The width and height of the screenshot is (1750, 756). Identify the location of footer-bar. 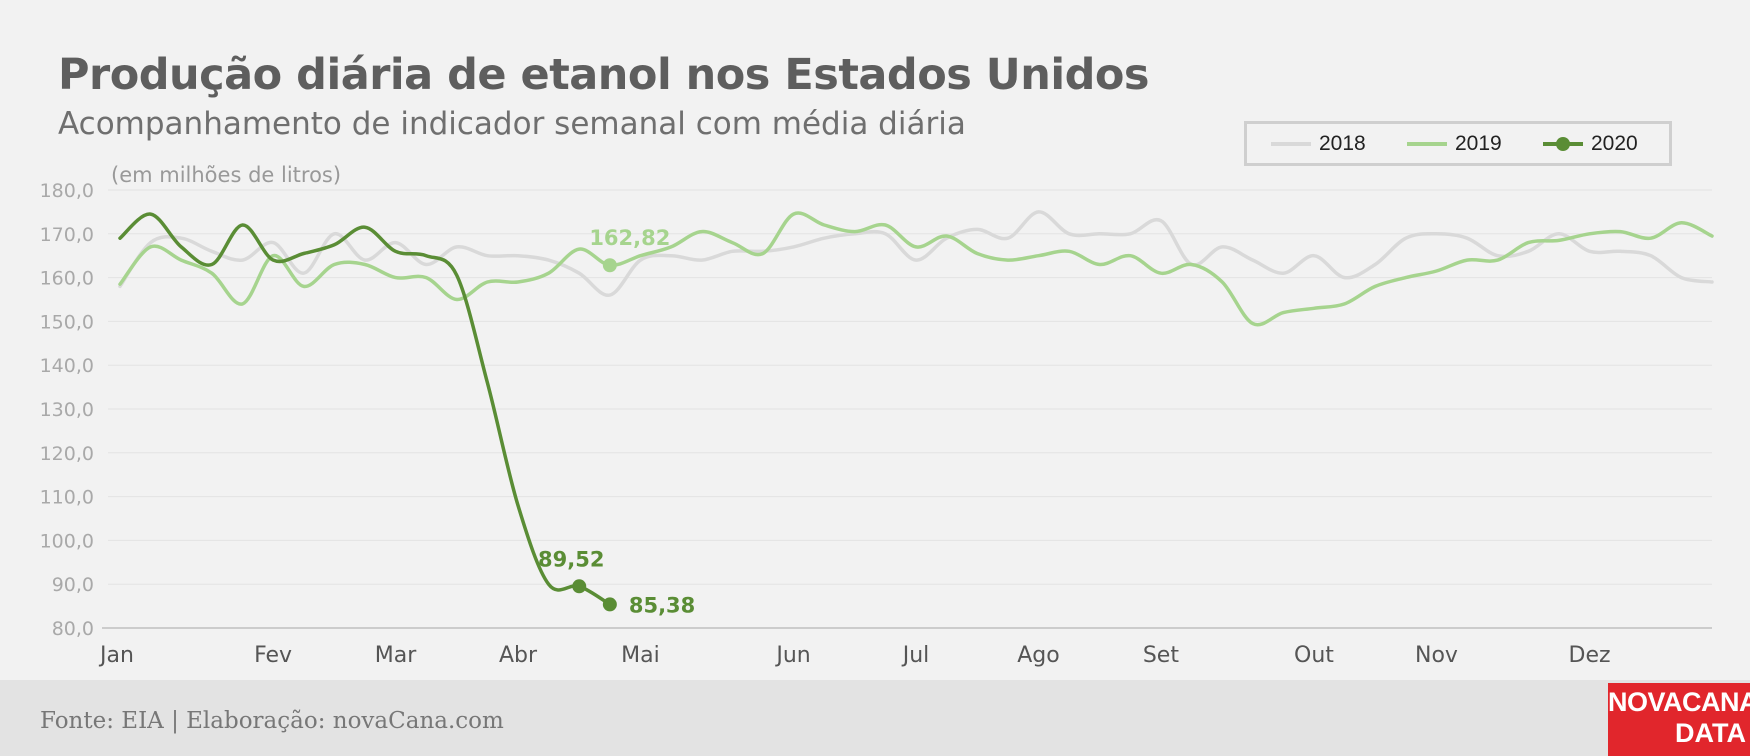
(875, 718).